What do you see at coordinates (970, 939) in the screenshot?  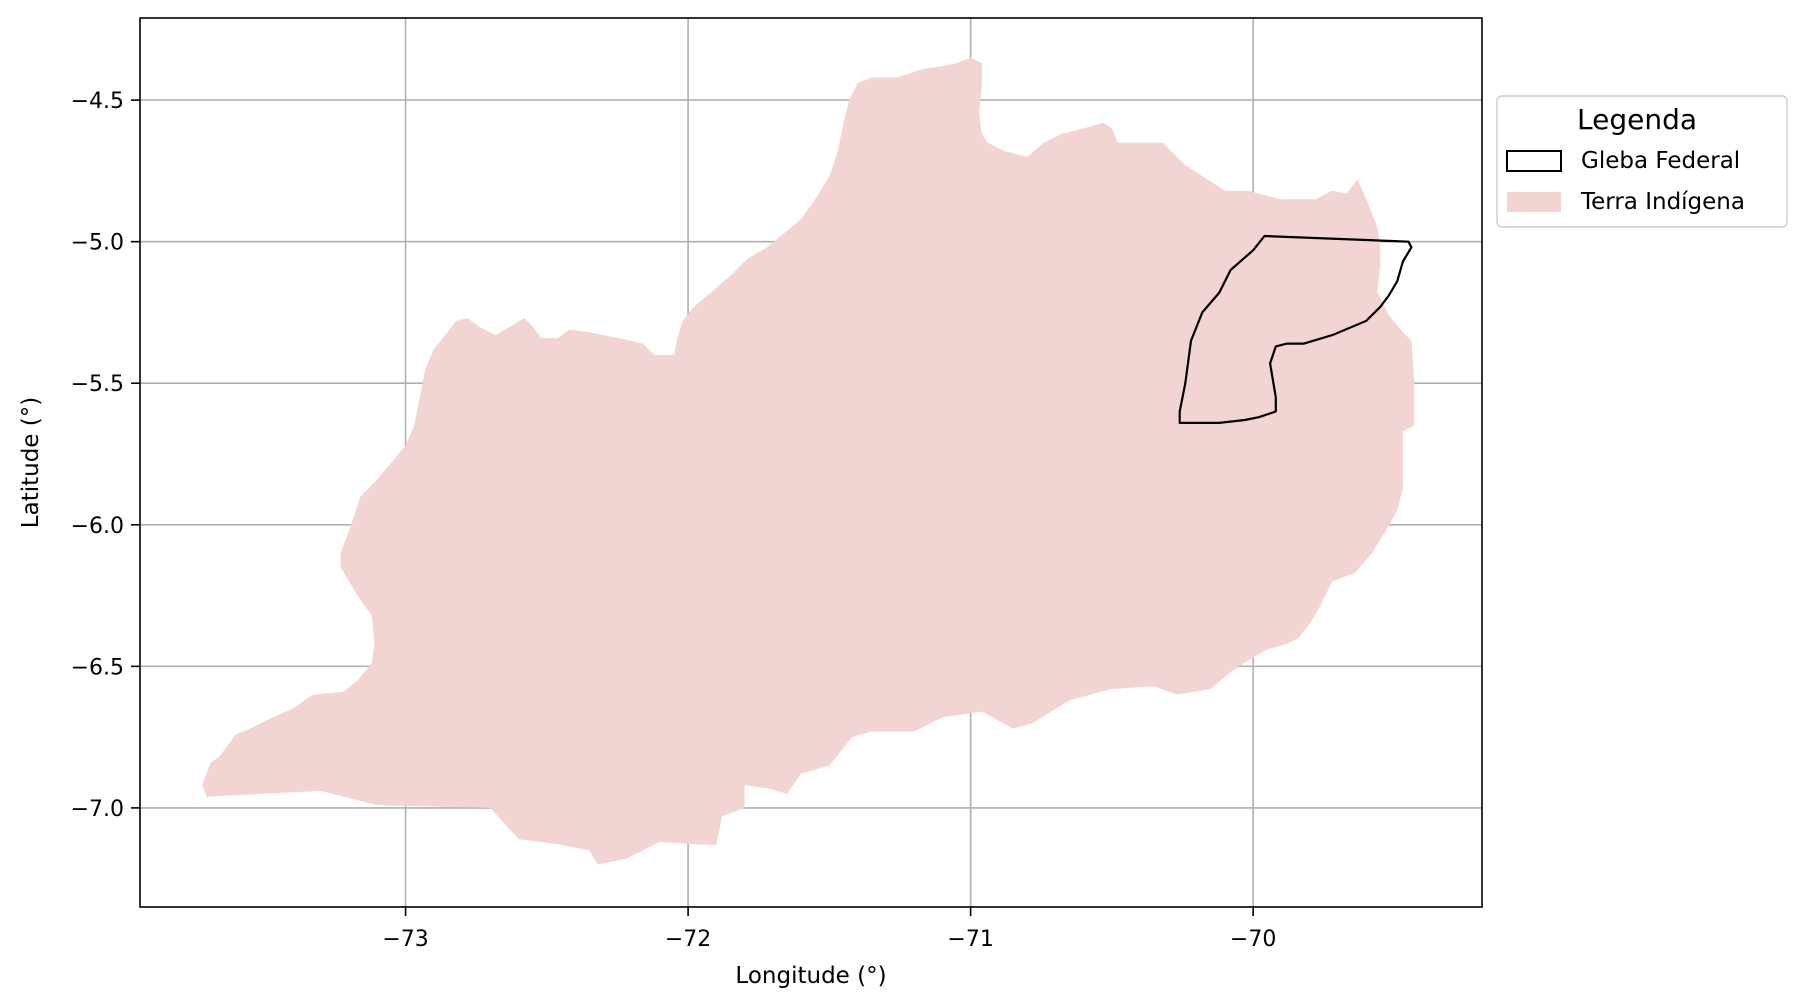 I see `x-tick-label: −71` at bounding box center [970, 939].